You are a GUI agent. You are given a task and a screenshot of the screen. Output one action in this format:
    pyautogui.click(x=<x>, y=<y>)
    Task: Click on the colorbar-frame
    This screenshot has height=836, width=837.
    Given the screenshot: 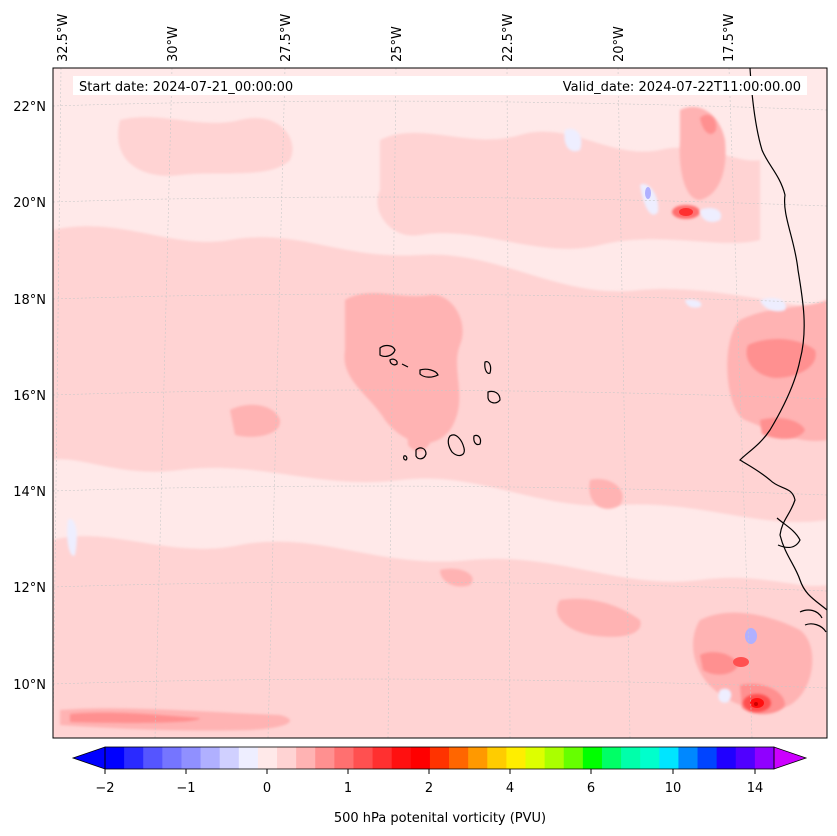 What is the action you would take?
    pyautogui.click(x=439, y=758)
    